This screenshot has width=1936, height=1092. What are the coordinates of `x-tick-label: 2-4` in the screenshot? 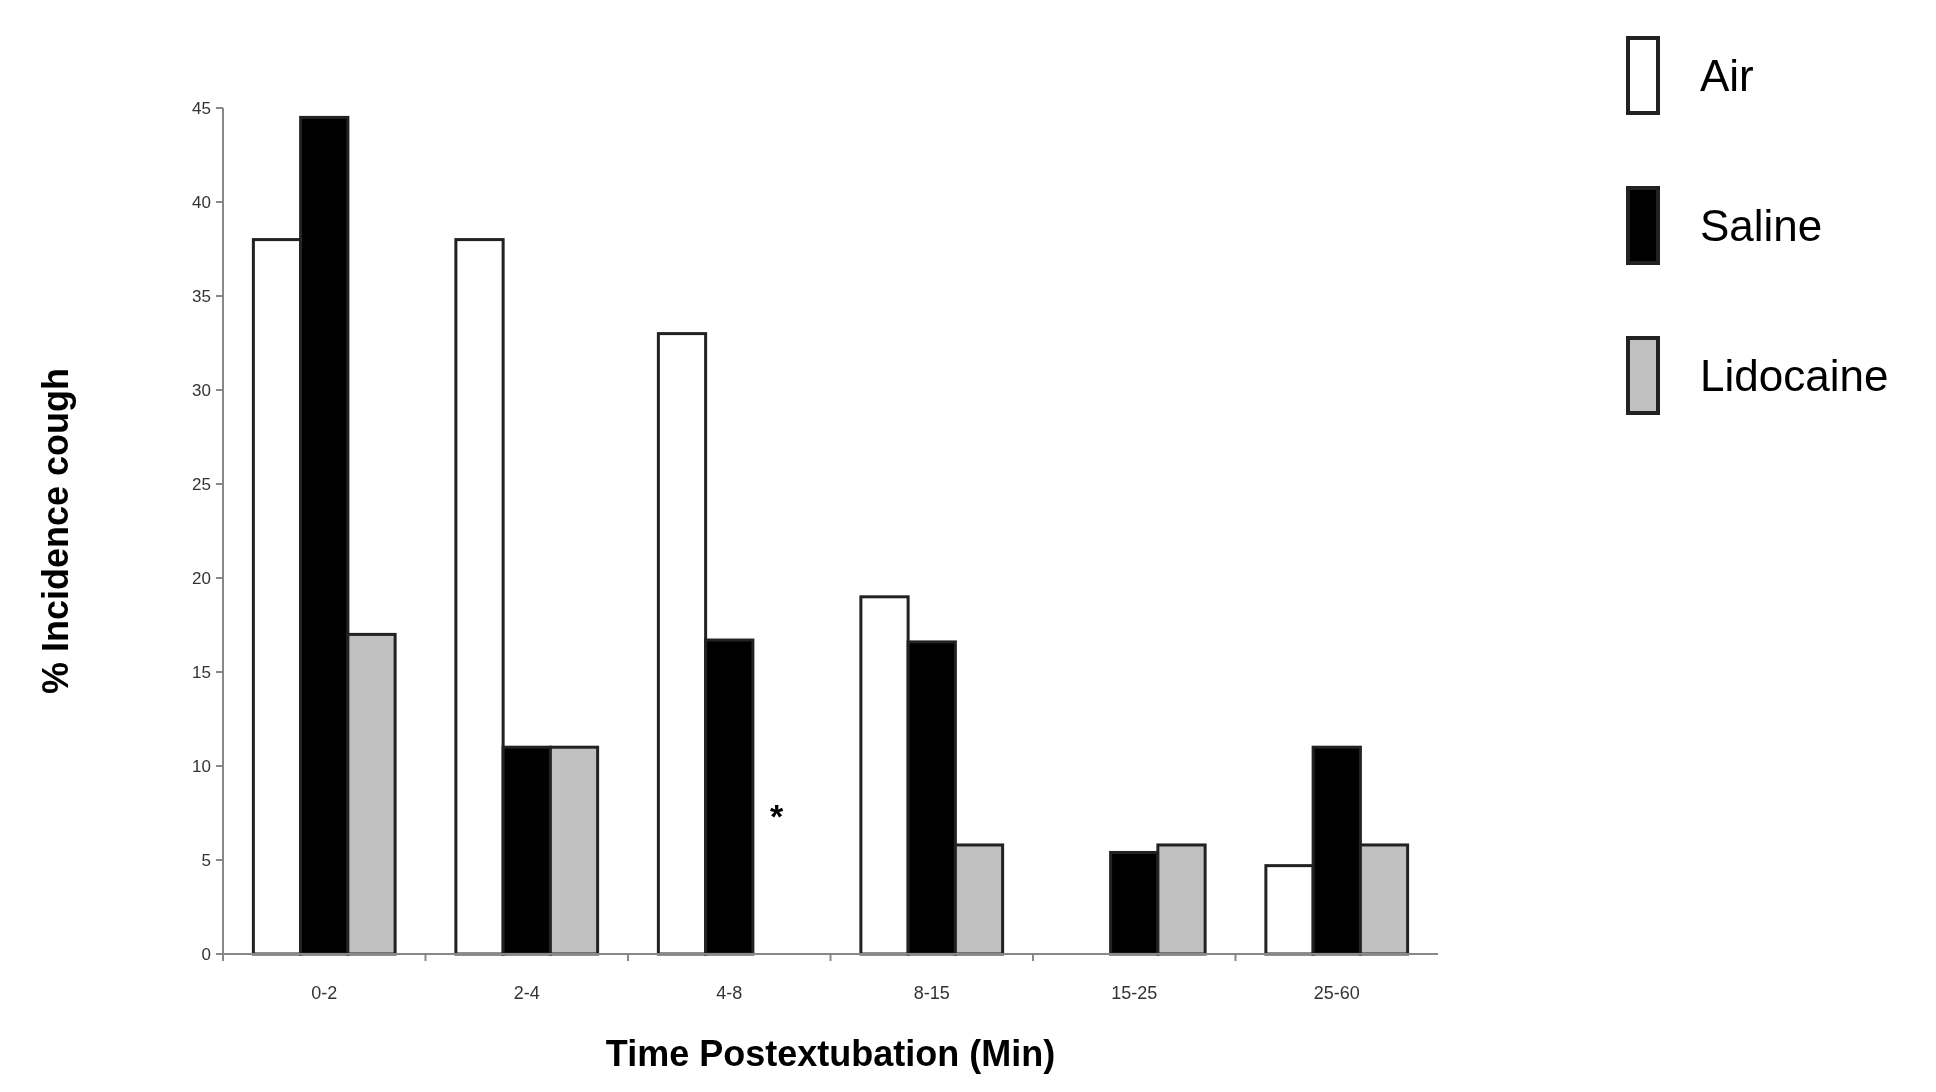 It's located at (526, 993).